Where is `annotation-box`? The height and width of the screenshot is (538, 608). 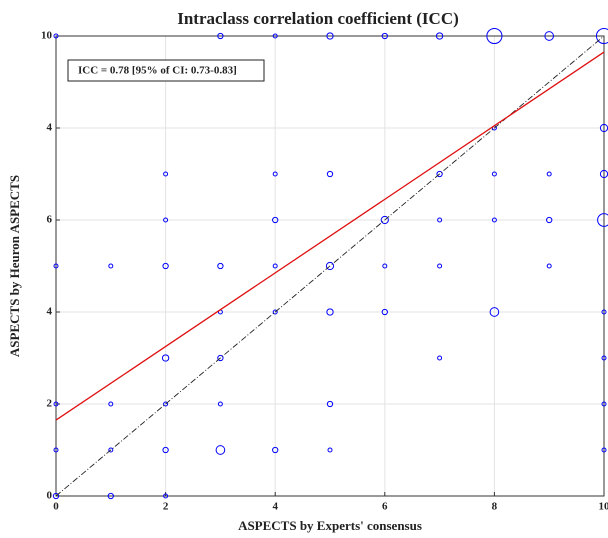 annotation-box is located at coordinates (166, 70).